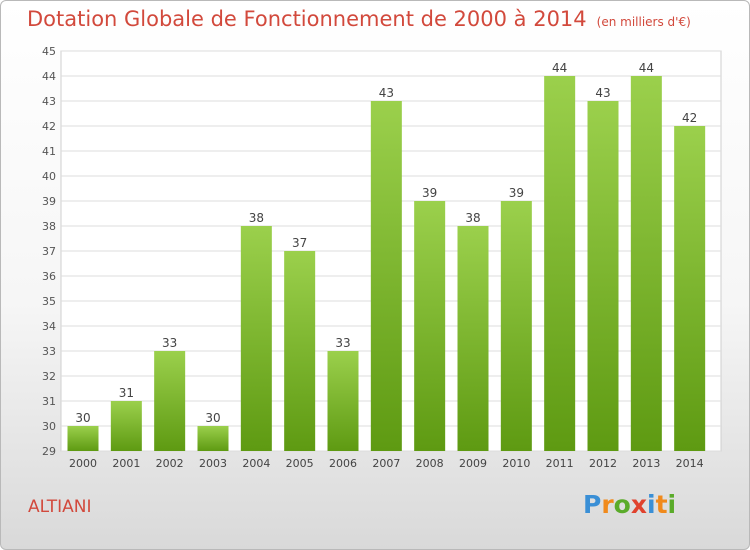 This screenshot has height=550, width=750. I want to click on x-tick-label: 2010, so click(516, 463).